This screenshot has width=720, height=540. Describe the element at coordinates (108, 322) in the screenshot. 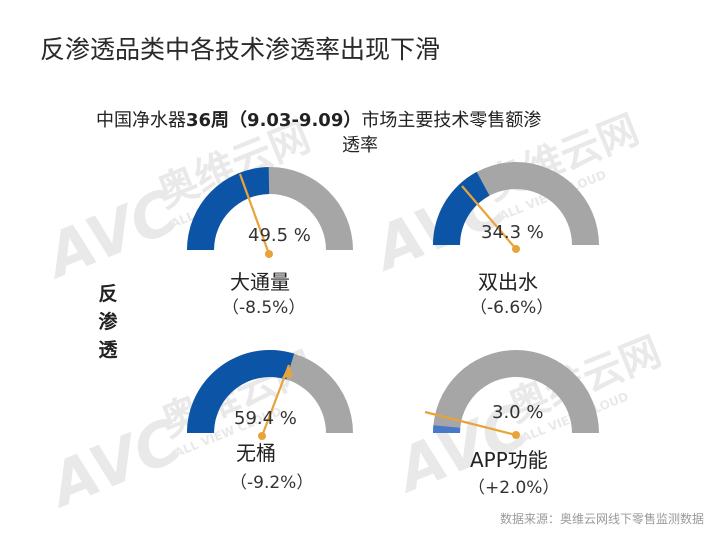

I see `side-label: 反渗透` at that location.